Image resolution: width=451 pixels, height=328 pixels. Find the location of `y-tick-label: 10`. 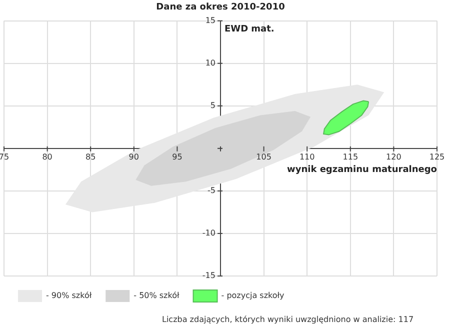

y-tick-label: 10 is located at coordinates (210, 63).